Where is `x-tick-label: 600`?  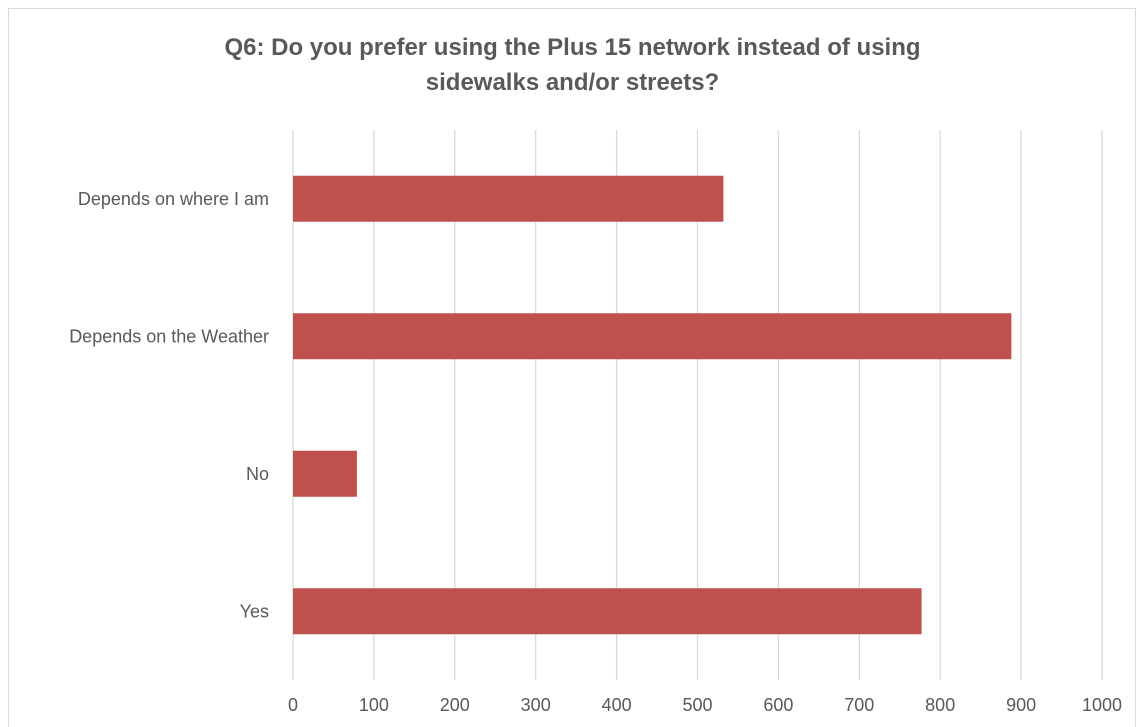
x-tick-label: 600 is located at coordinates (778, 705).